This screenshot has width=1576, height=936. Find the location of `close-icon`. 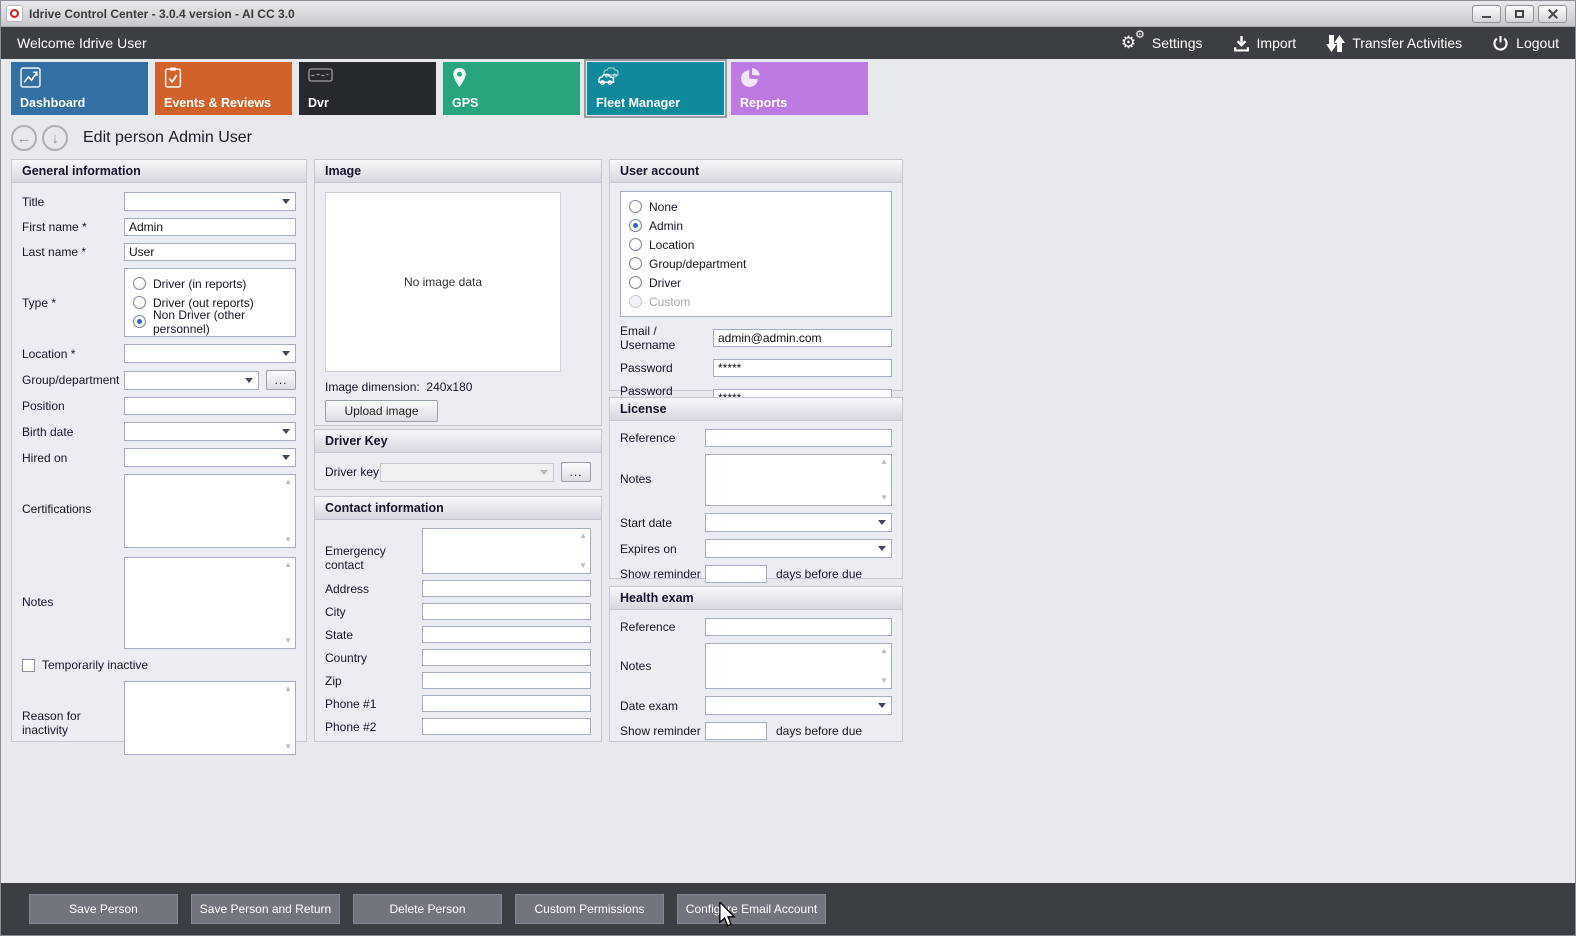

close-icon is located at coordinates (1553, 14).